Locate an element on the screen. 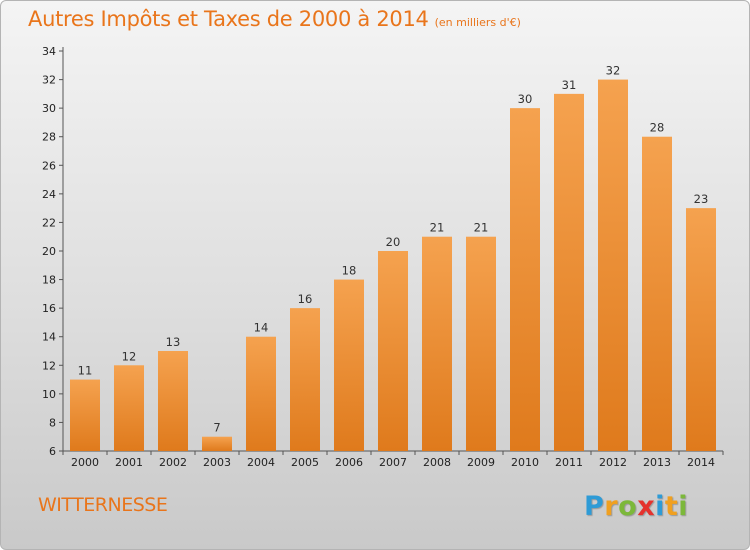 This screenshot has width=750, height=550. x-tick-label: 2002 is located at coordinates (173, 462).